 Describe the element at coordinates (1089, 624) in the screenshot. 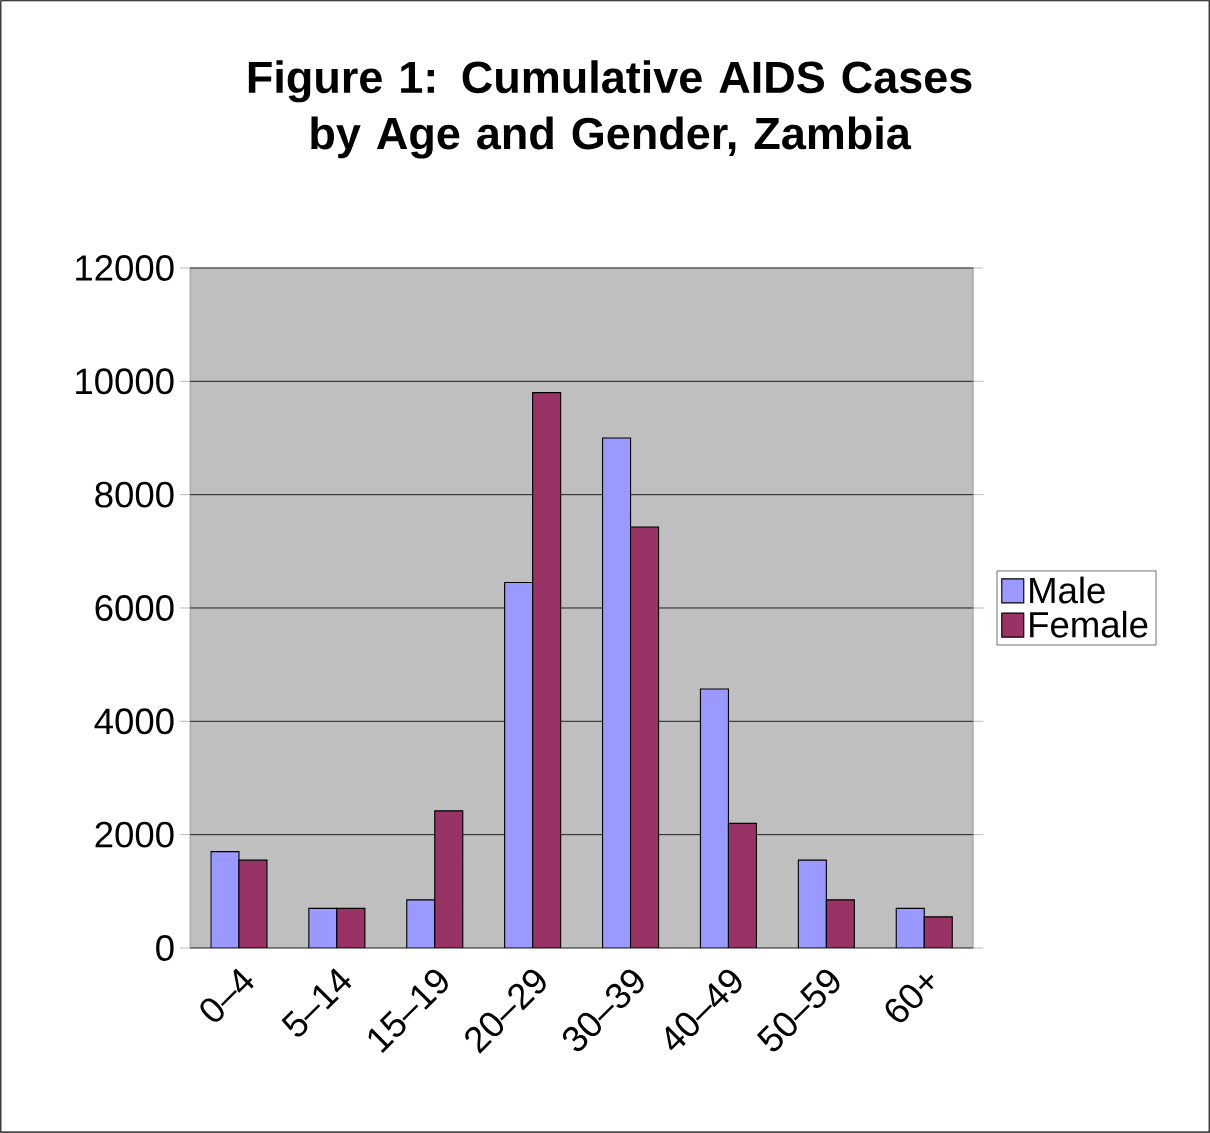

I see `legend-label: Female` at that location.